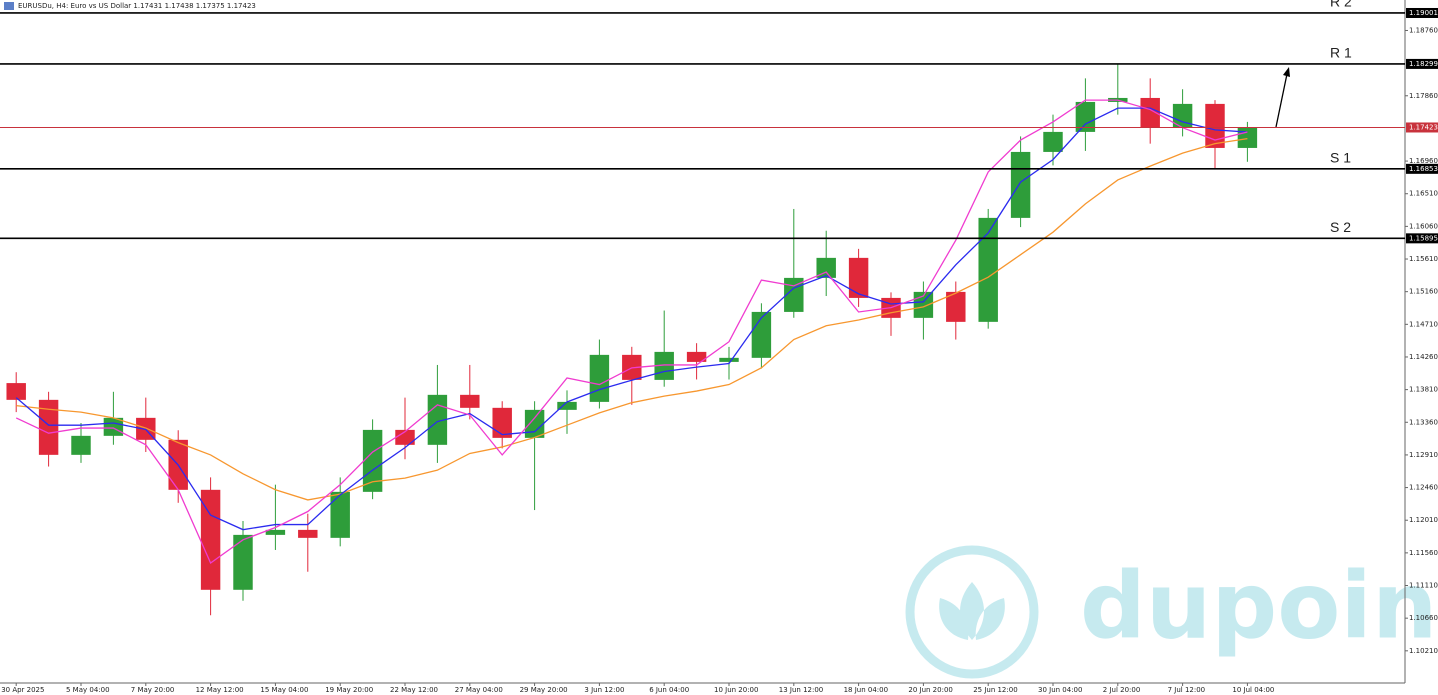  I want to click on x-tick-label: 19 May 20:00, so click(349, 690).